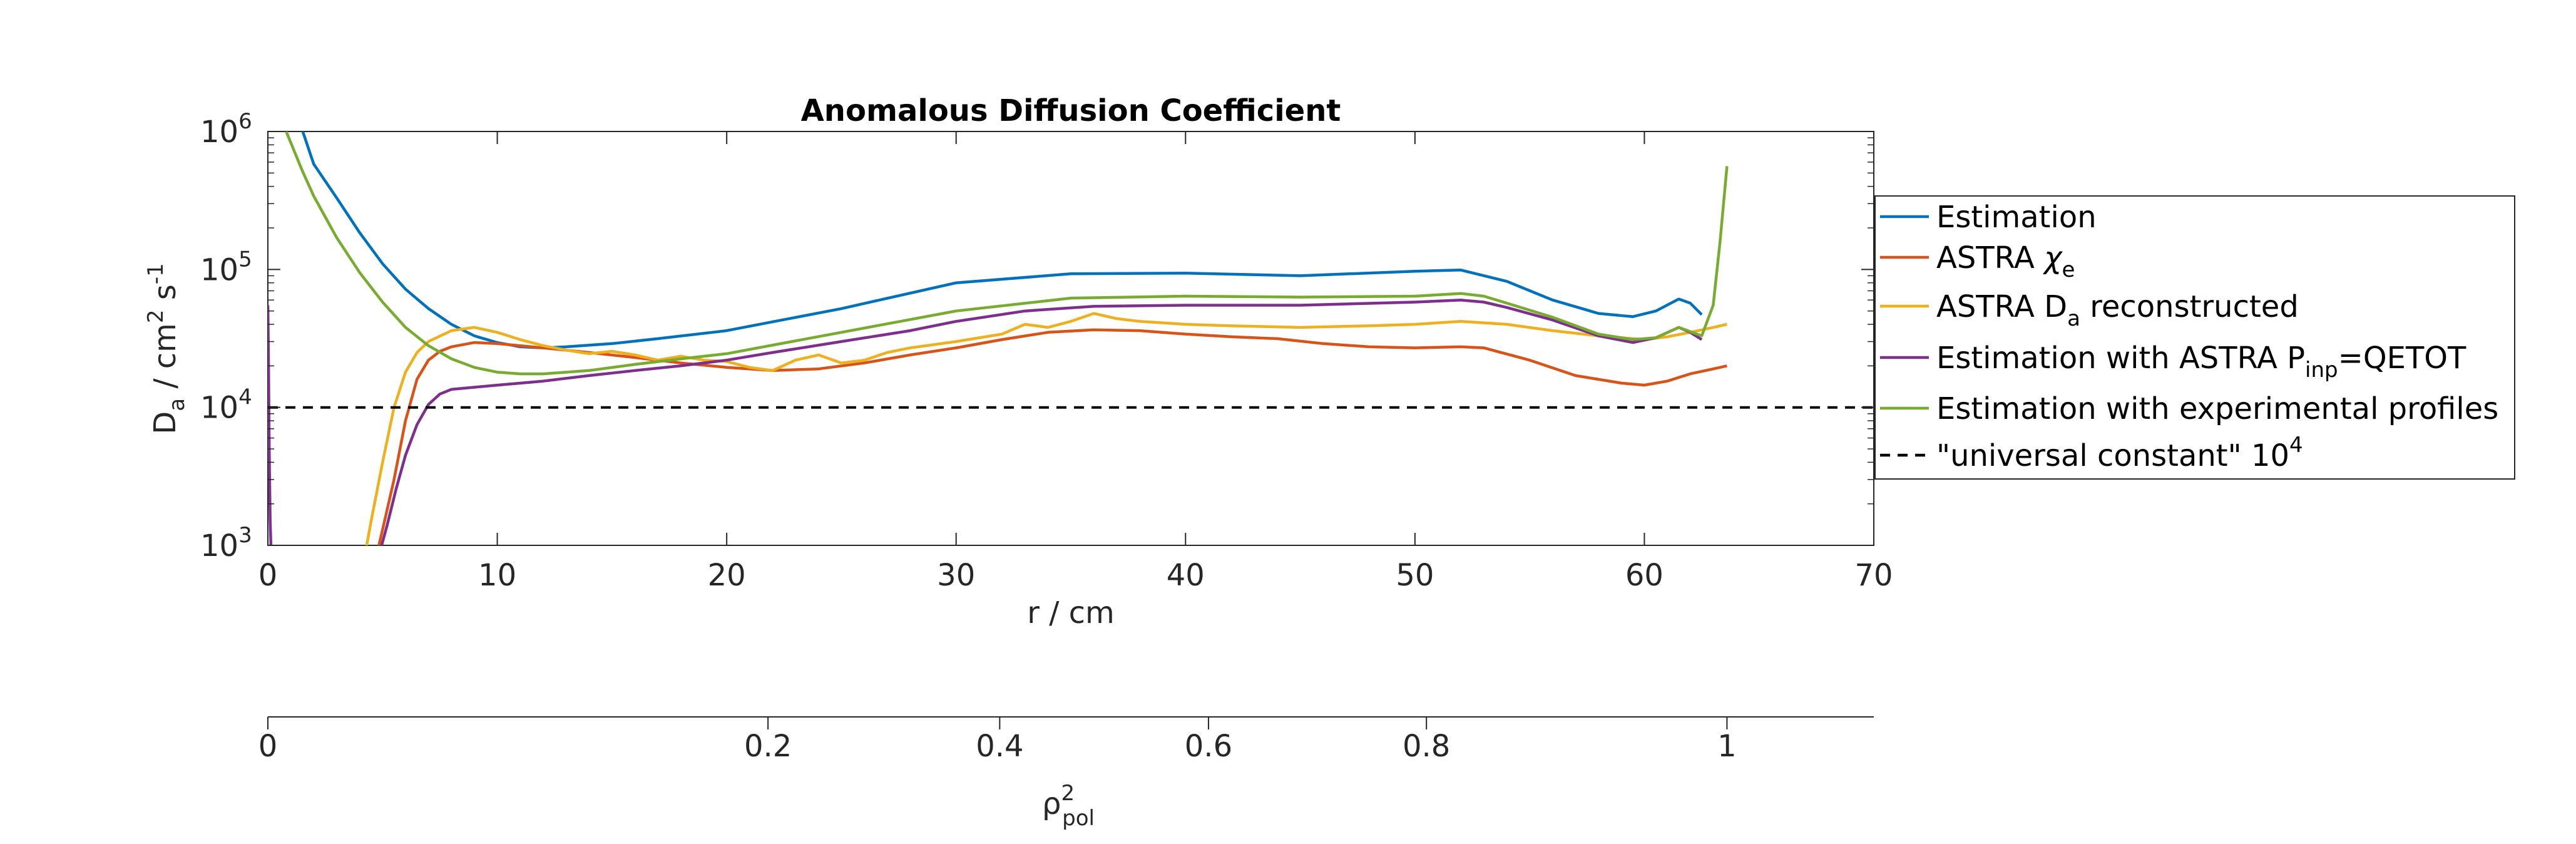 This screenshot has height=844, width=2576. I want to click on secondary-tick-label: 1, so click(1727, 746).